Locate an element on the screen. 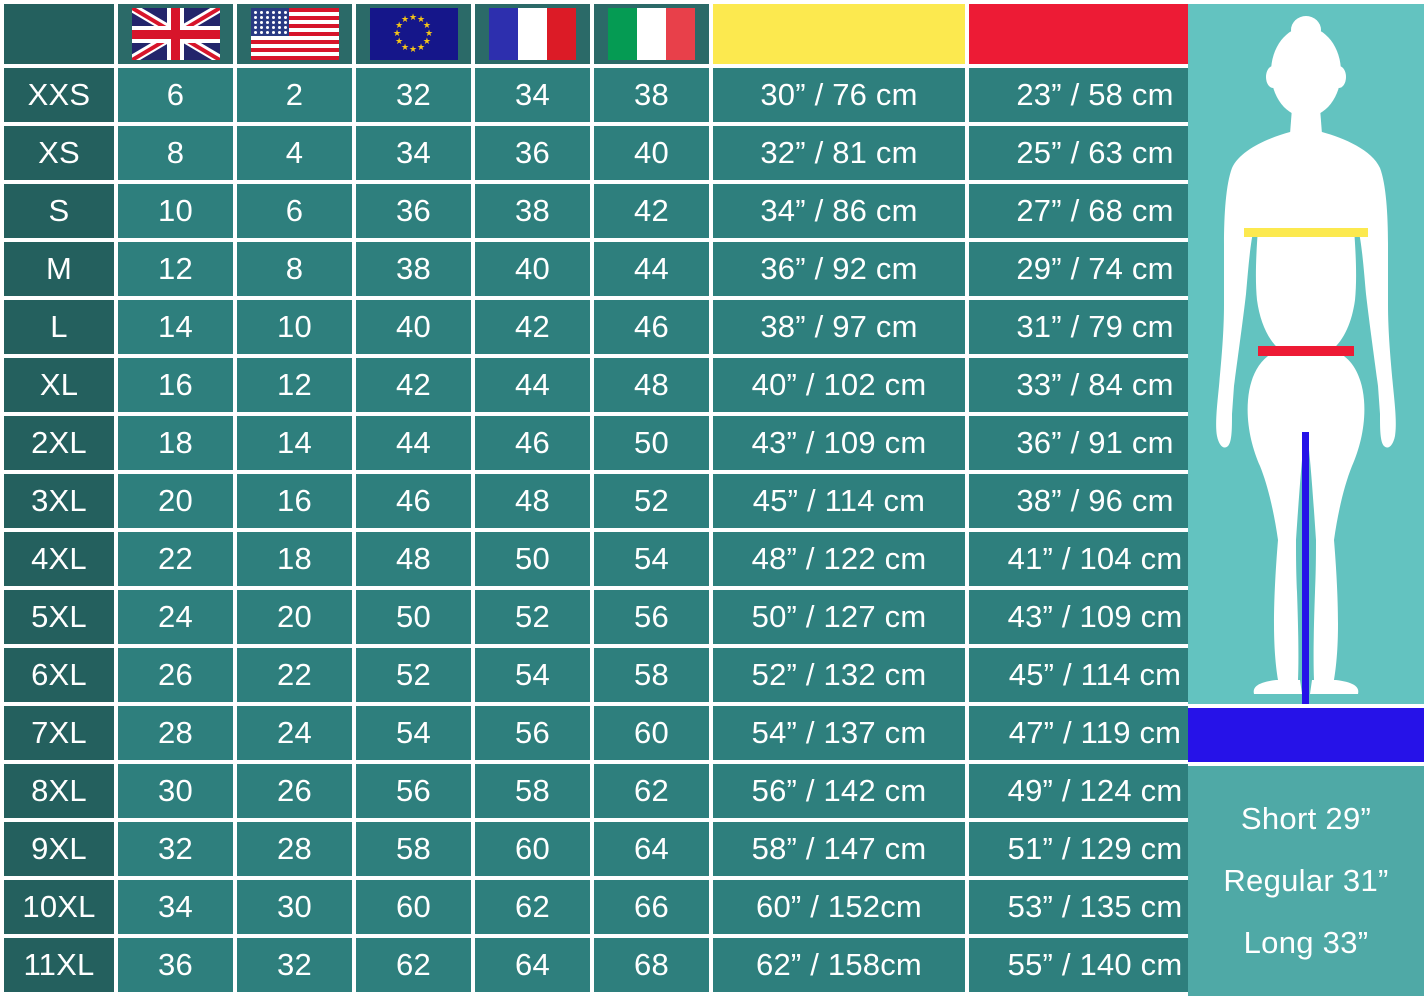 This screenshot has height=1000, width=1428. body-figure-panel is located at coordinates (1306, 354).